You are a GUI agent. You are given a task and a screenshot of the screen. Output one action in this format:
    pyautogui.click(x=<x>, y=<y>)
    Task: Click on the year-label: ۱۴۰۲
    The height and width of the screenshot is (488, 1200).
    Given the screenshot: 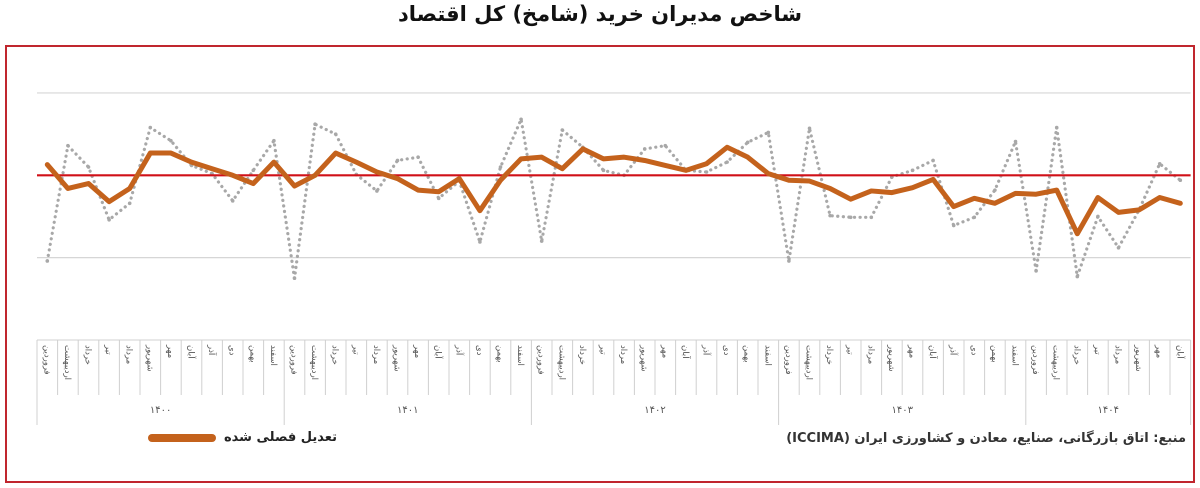 What is the action you would take?
    pyautogui.click(x=654, y=410)
    